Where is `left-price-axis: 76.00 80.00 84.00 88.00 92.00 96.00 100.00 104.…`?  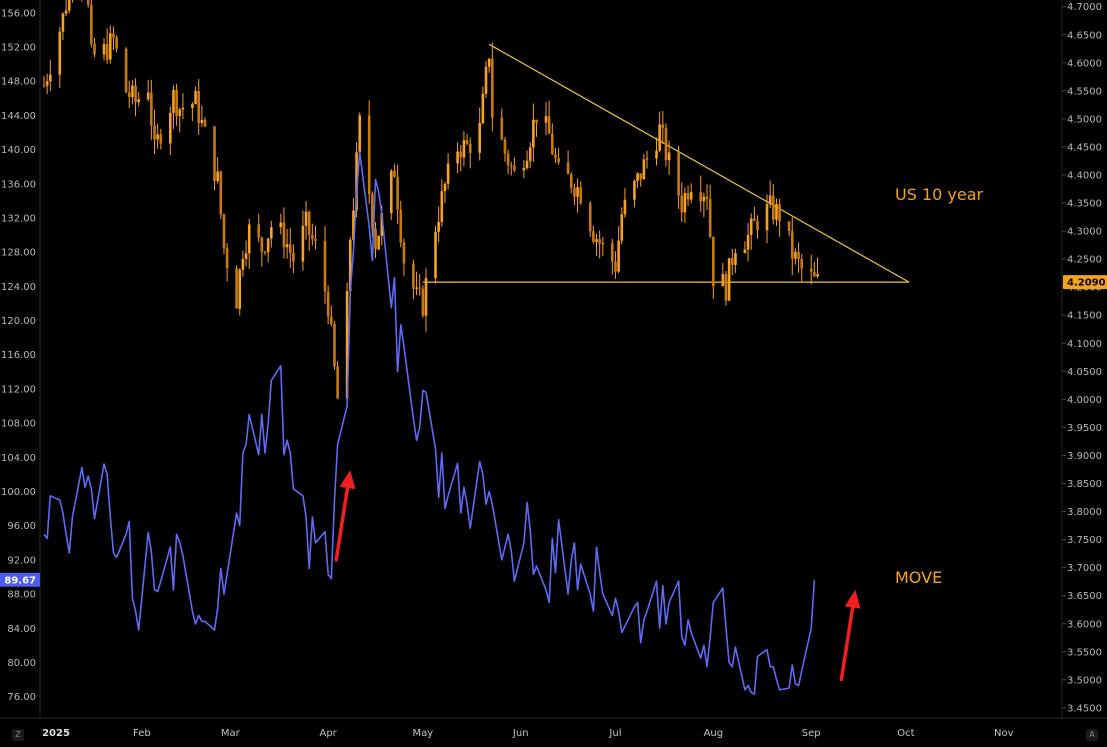
left-price-axis: 76.00 80.00 84.00 88.00 92.00 96.00 100.00 104.… is located at coordinates (20, 355).